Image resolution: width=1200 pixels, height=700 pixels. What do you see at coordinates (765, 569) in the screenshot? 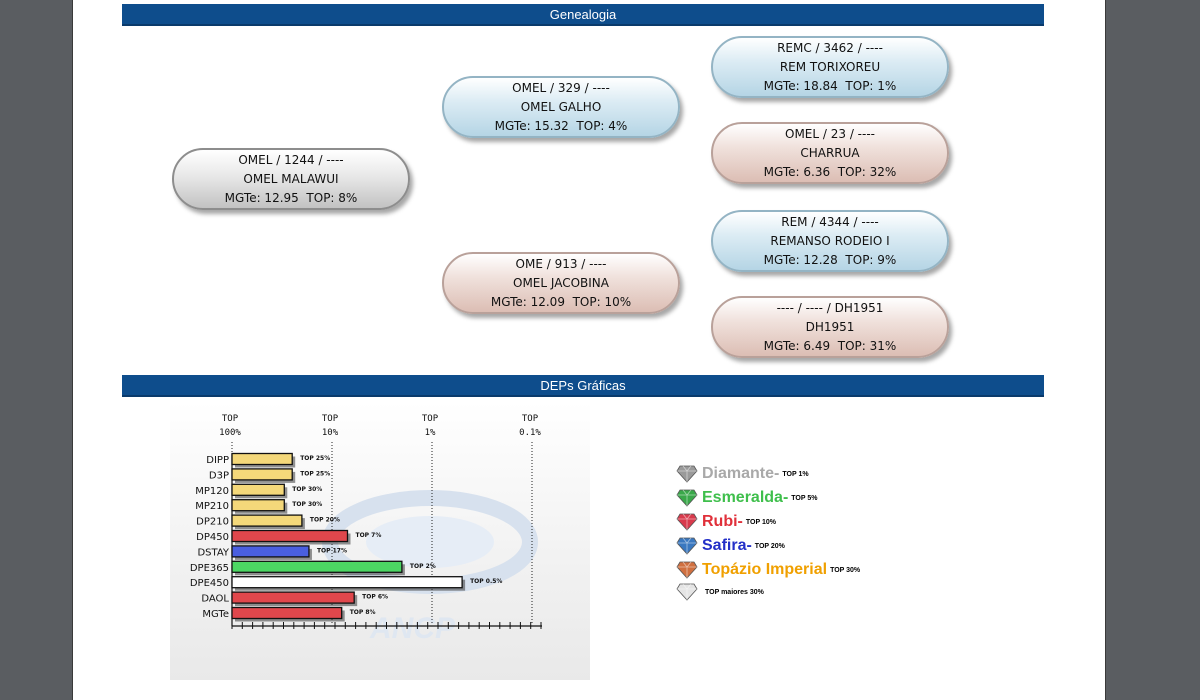
I see `legend-gem-name: Topázio Imperial` at bounding box center [765, 569].